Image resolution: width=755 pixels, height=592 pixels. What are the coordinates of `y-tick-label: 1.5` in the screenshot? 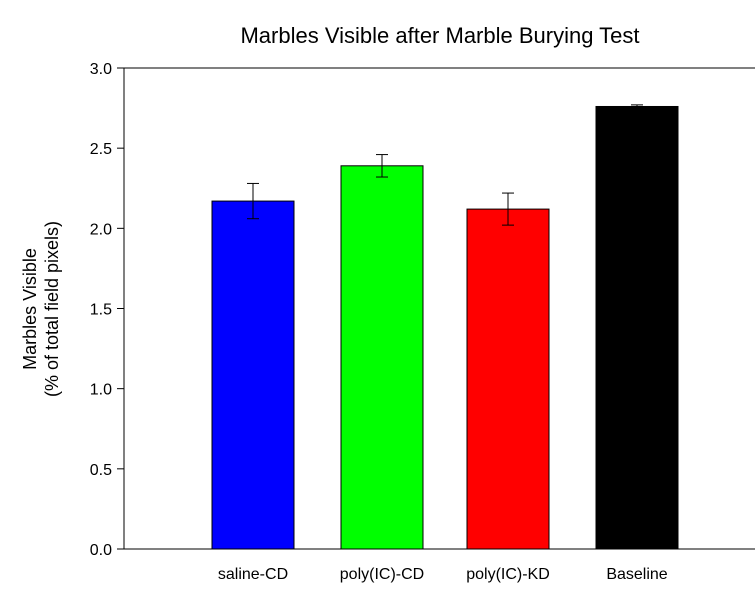 It's located at (101, 310).